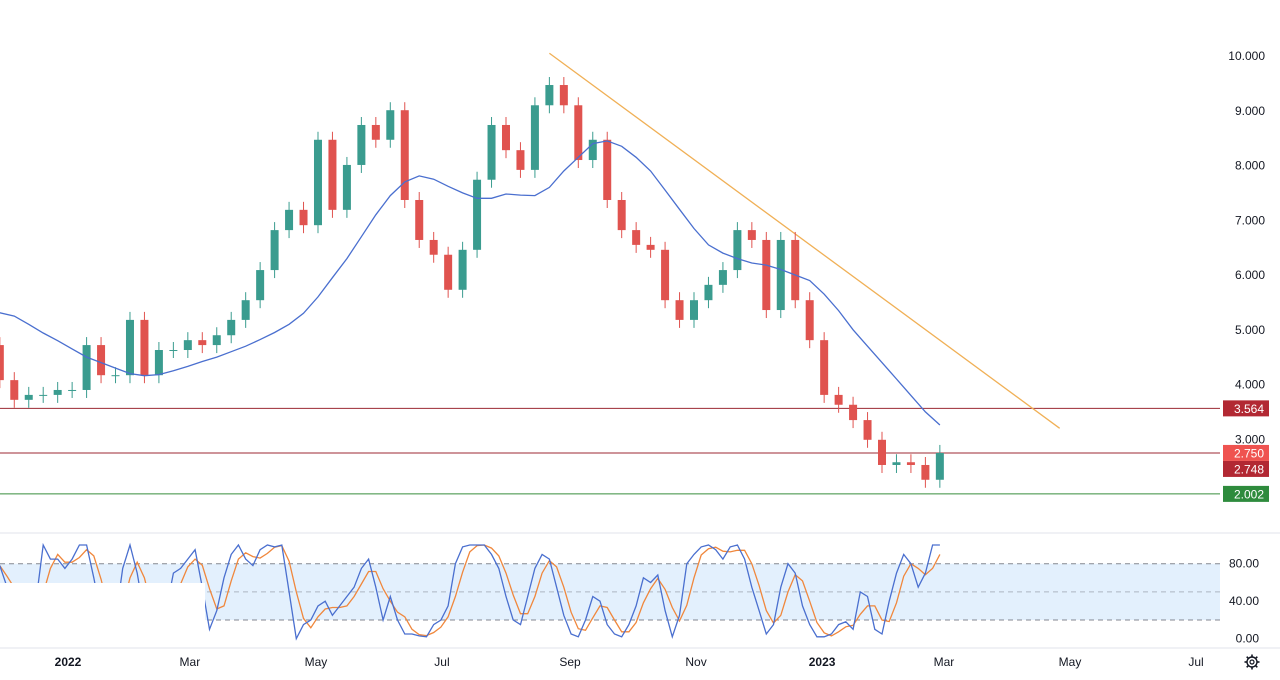 The width and height of the screenshot is (1280, 680). What do you see at coordinates (1252, 662) in the screenshot?
I see `gear-icon` at bounding box center [1252, 662].